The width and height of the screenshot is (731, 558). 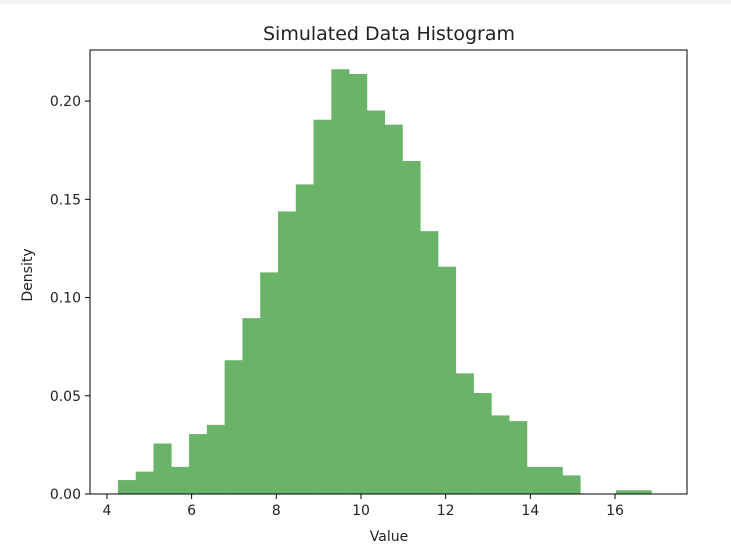 What do you see at coordinates (361, 511) in the screenshot?
I see `x-tick-label: 10` at bounding box center [361, 511].